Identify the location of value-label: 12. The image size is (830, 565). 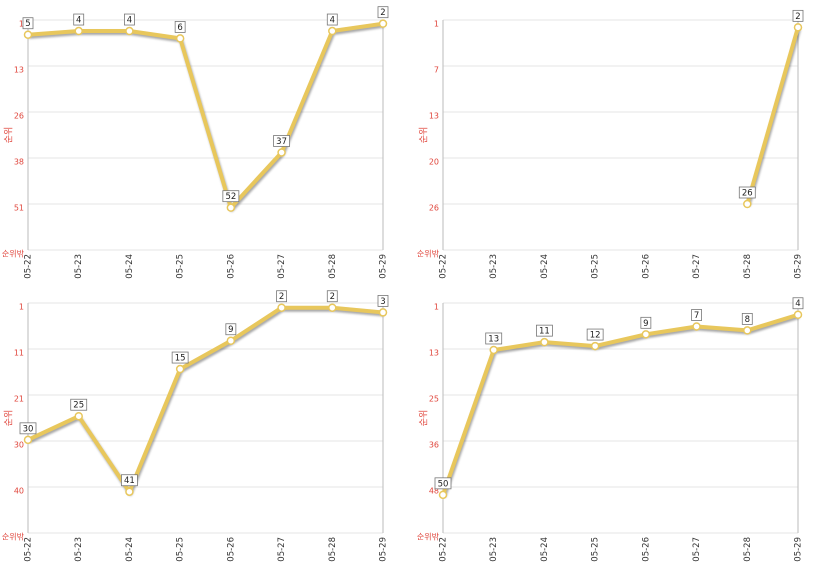
(595, 336).